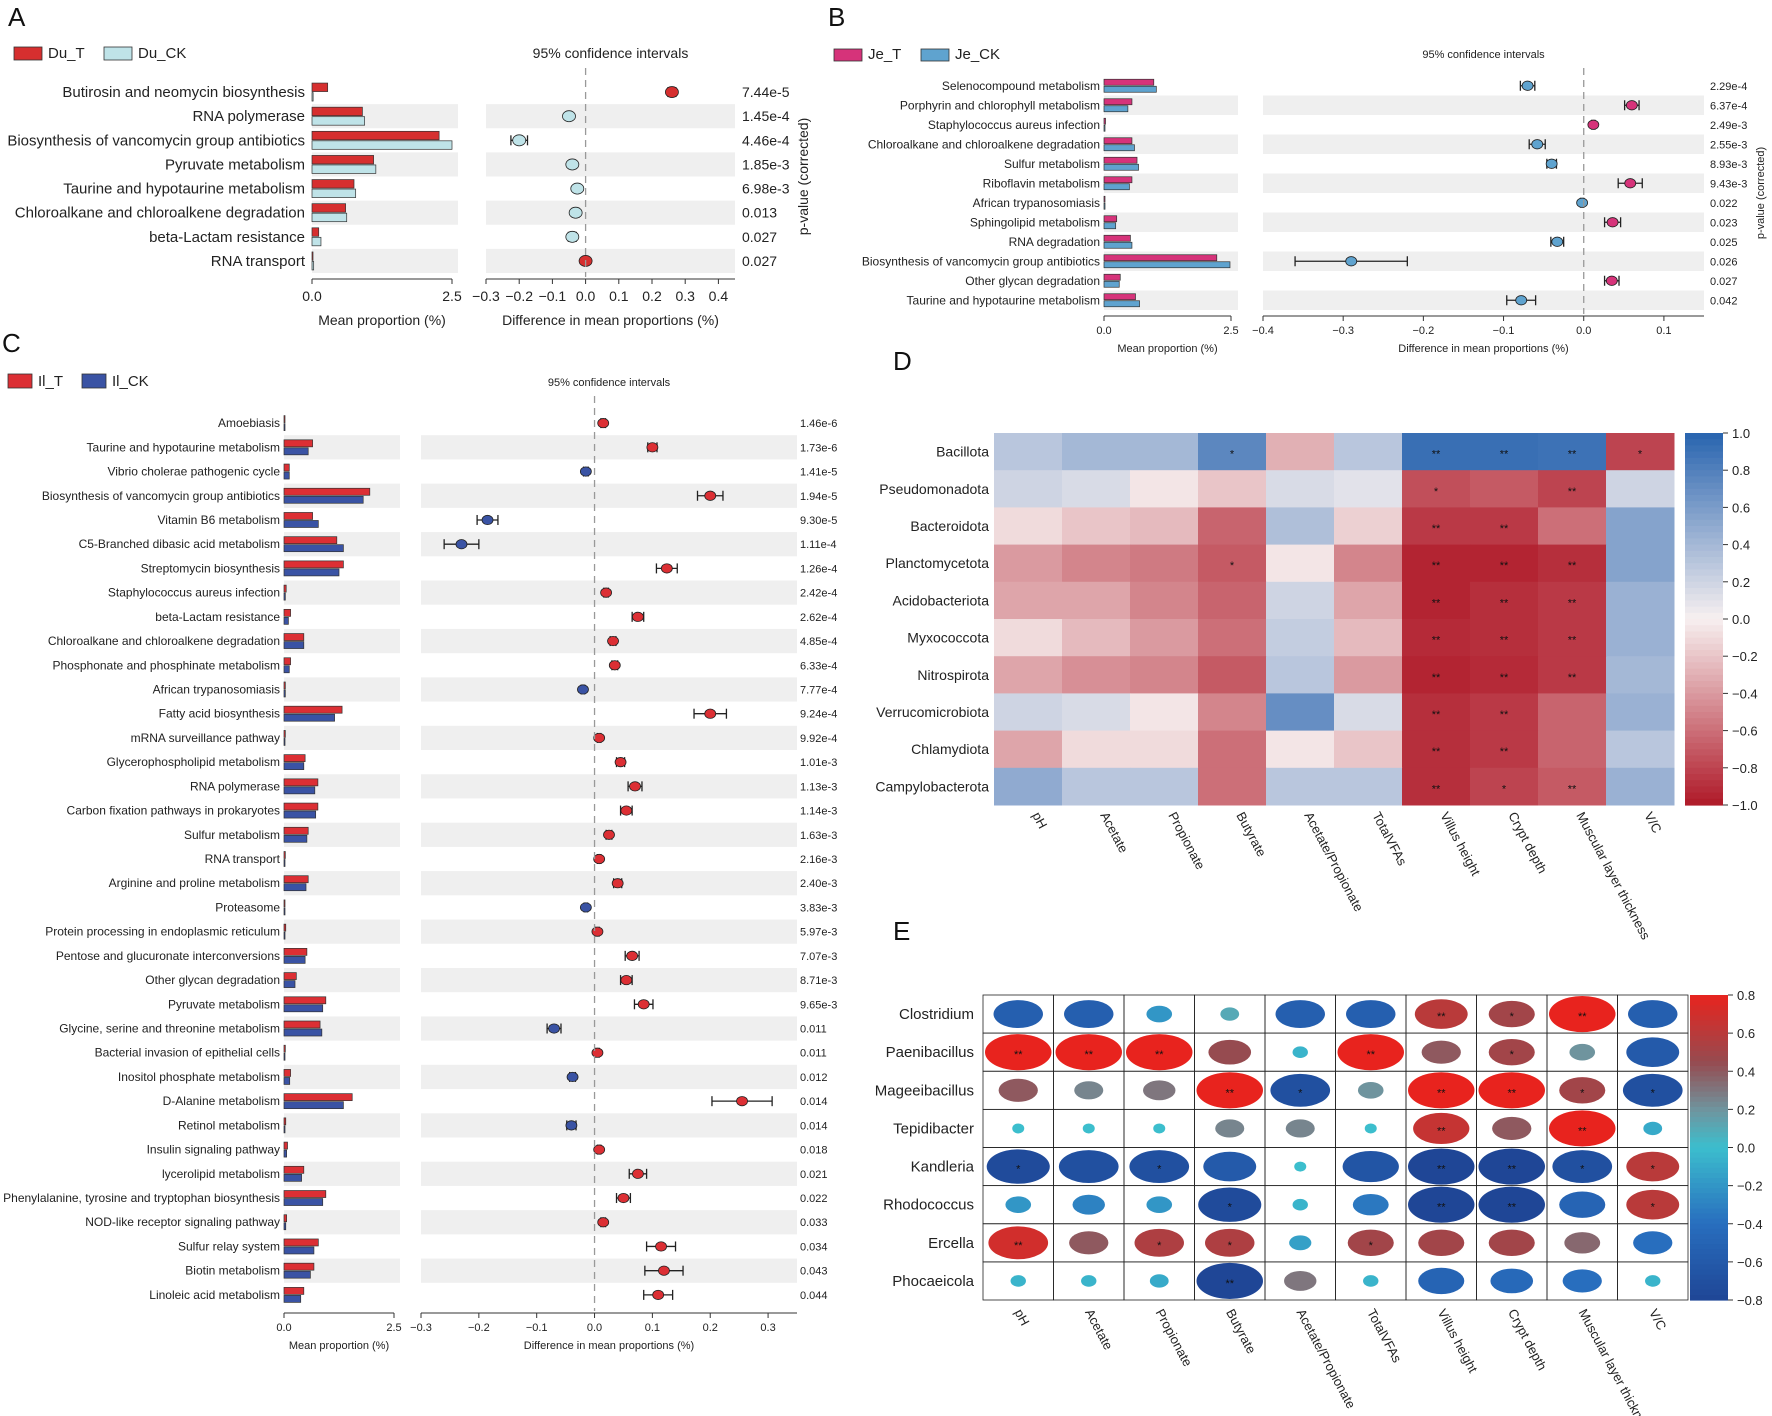 The width and height of the screenshot is (1772, 1416). I want to click on p-value: 2.49e-3, so click(1728, 126).